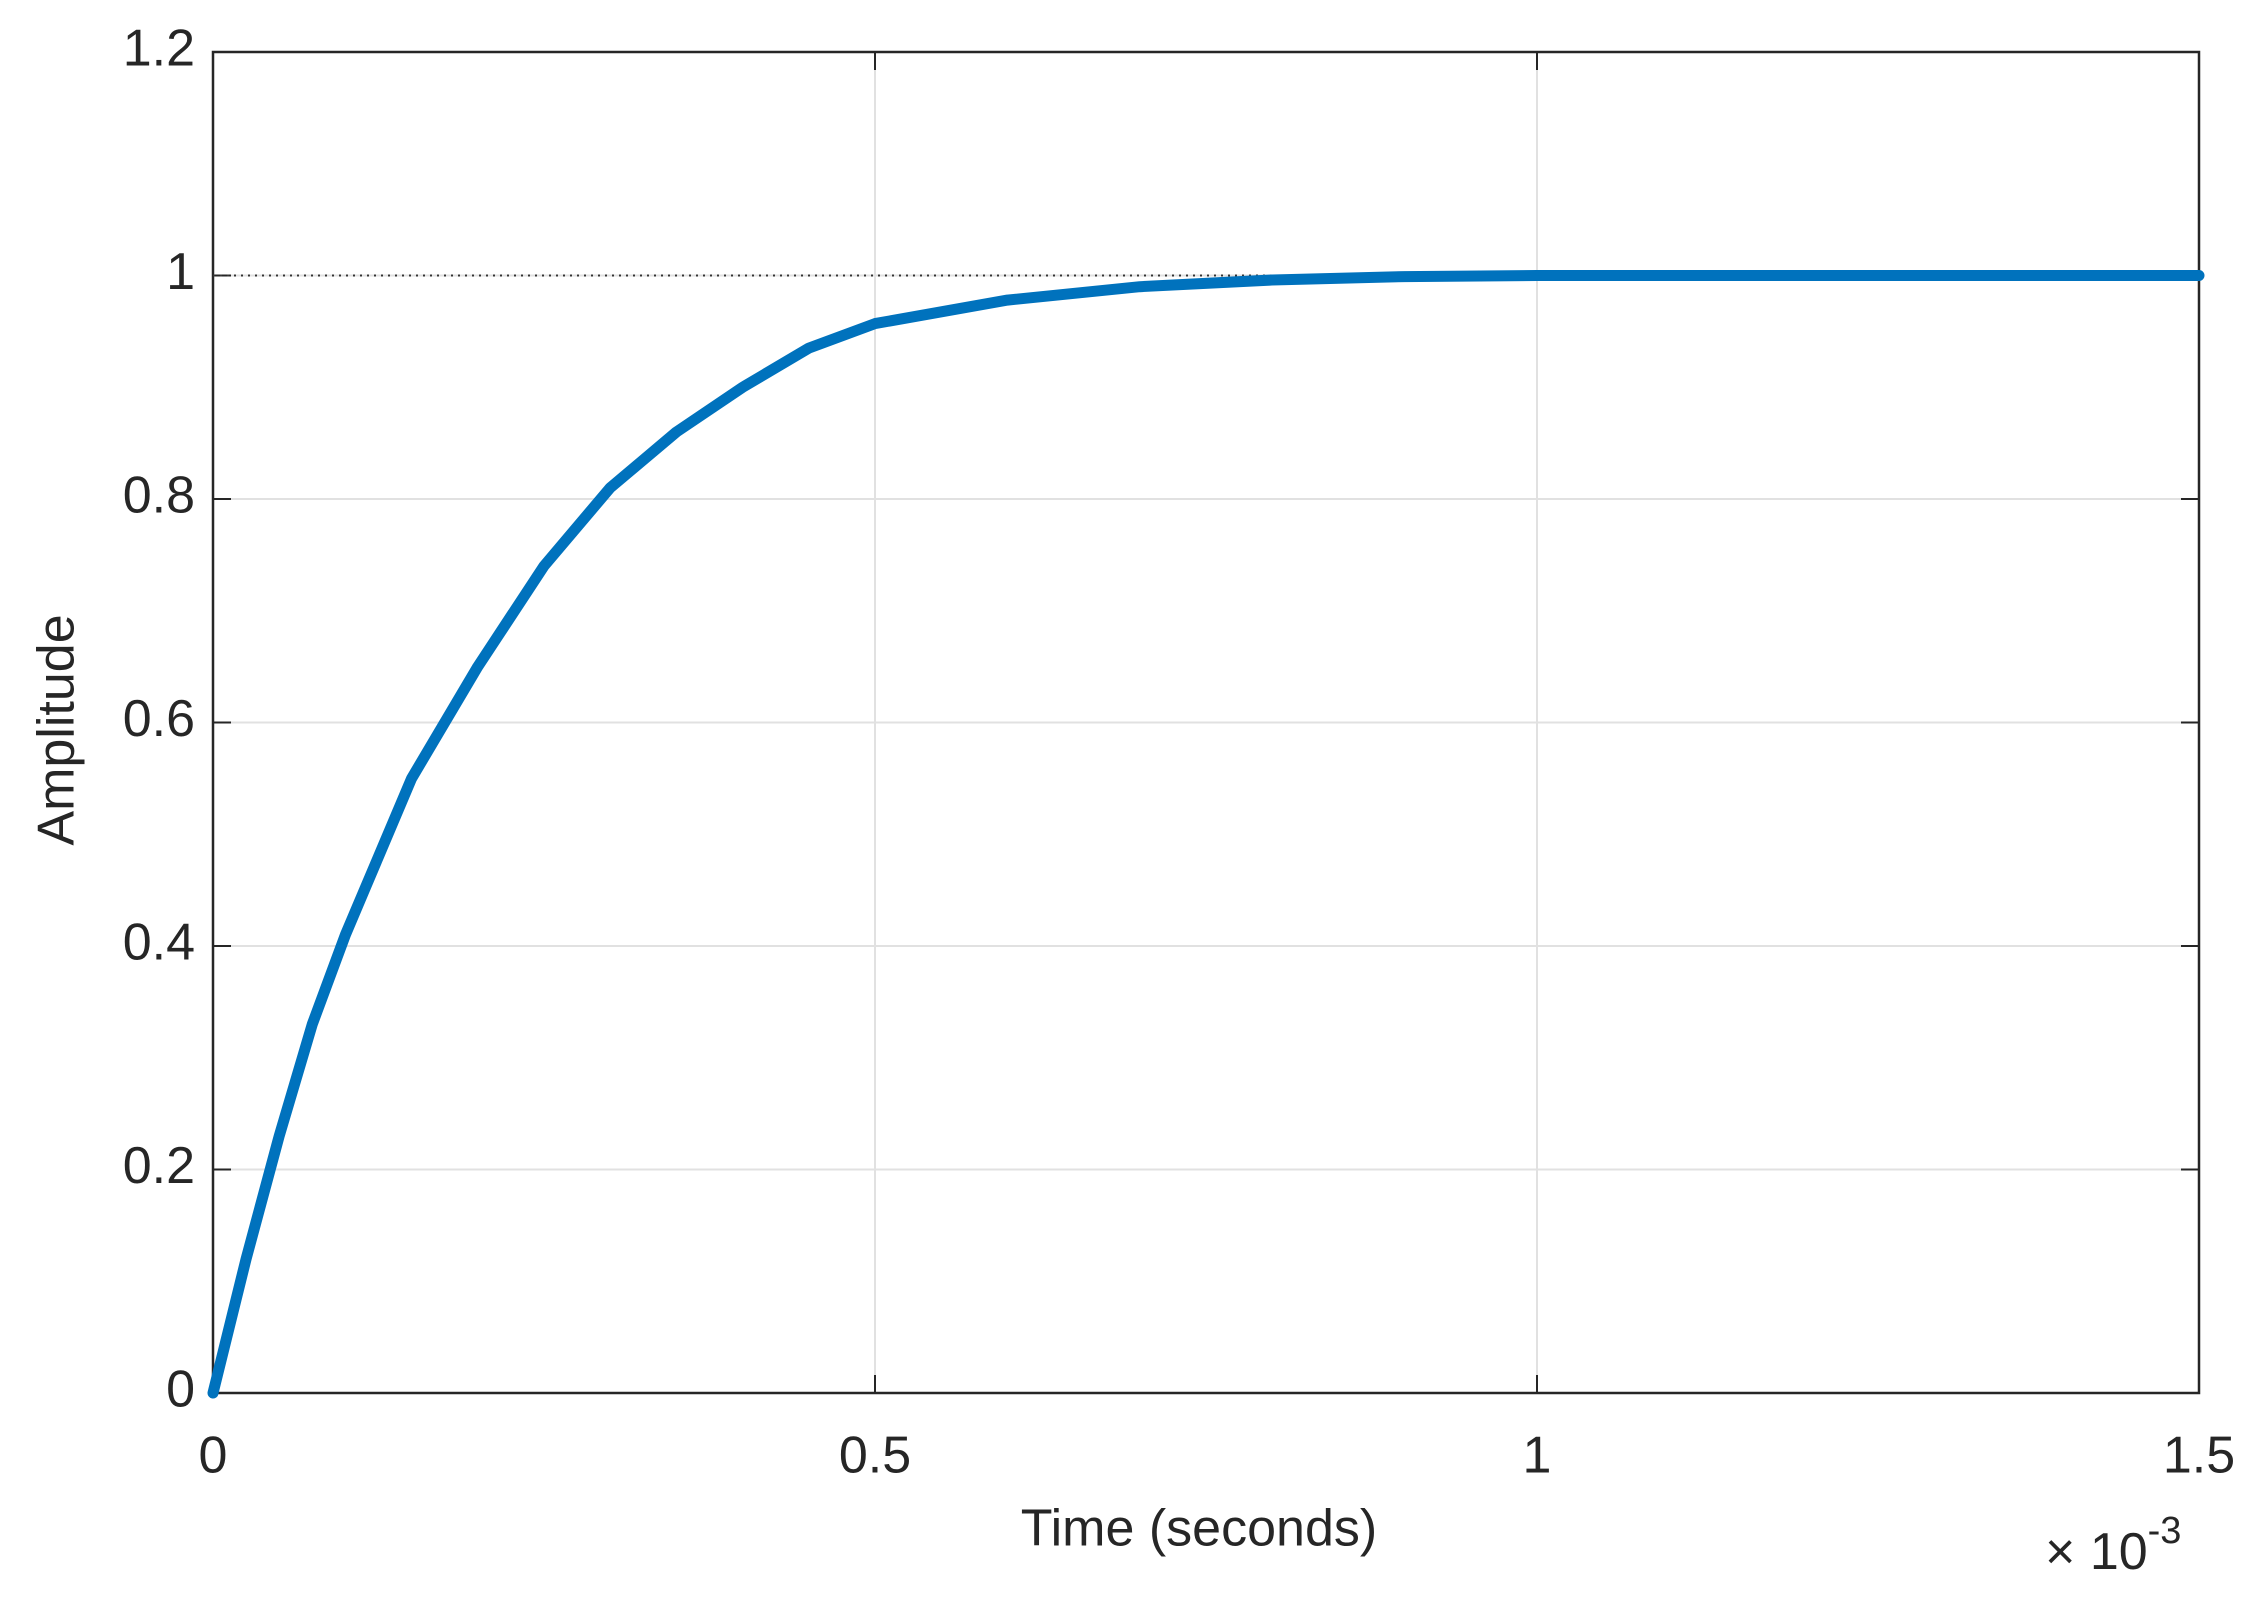 Image resolution: width=2249 pixels, height=1600 pixels. Describe the element at coordinates (875, 1456) in the screenshot. I see `x-tick-label: 0.5` at that location.